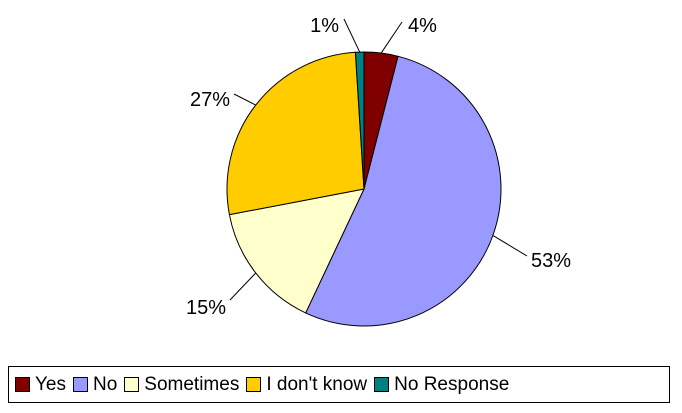 This screenshot has width=682, height=413. Describe the element at coordinates (324, 26) in the screenshot. I see `data-label: 1%` at that location.